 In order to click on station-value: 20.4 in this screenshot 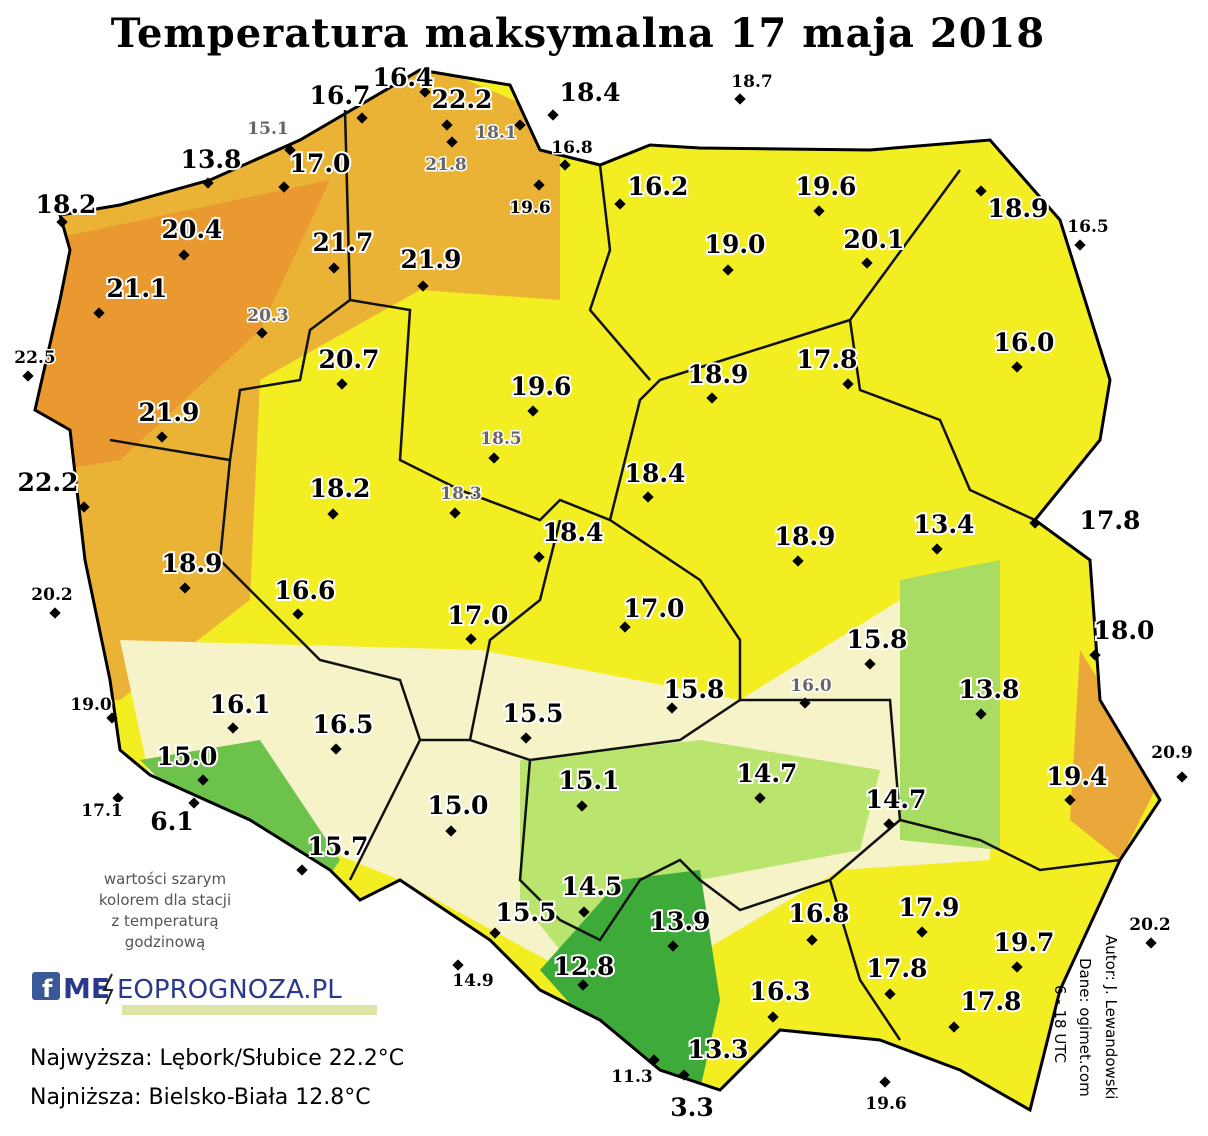, I will do `click(192, 229)`.